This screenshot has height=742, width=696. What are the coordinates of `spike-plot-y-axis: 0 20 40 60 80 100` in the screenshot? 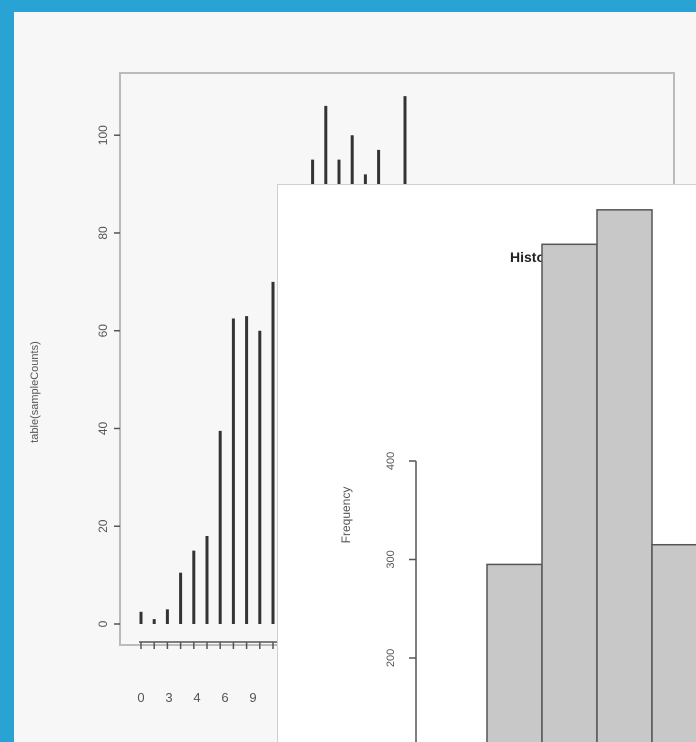 It's located at (108, 376).